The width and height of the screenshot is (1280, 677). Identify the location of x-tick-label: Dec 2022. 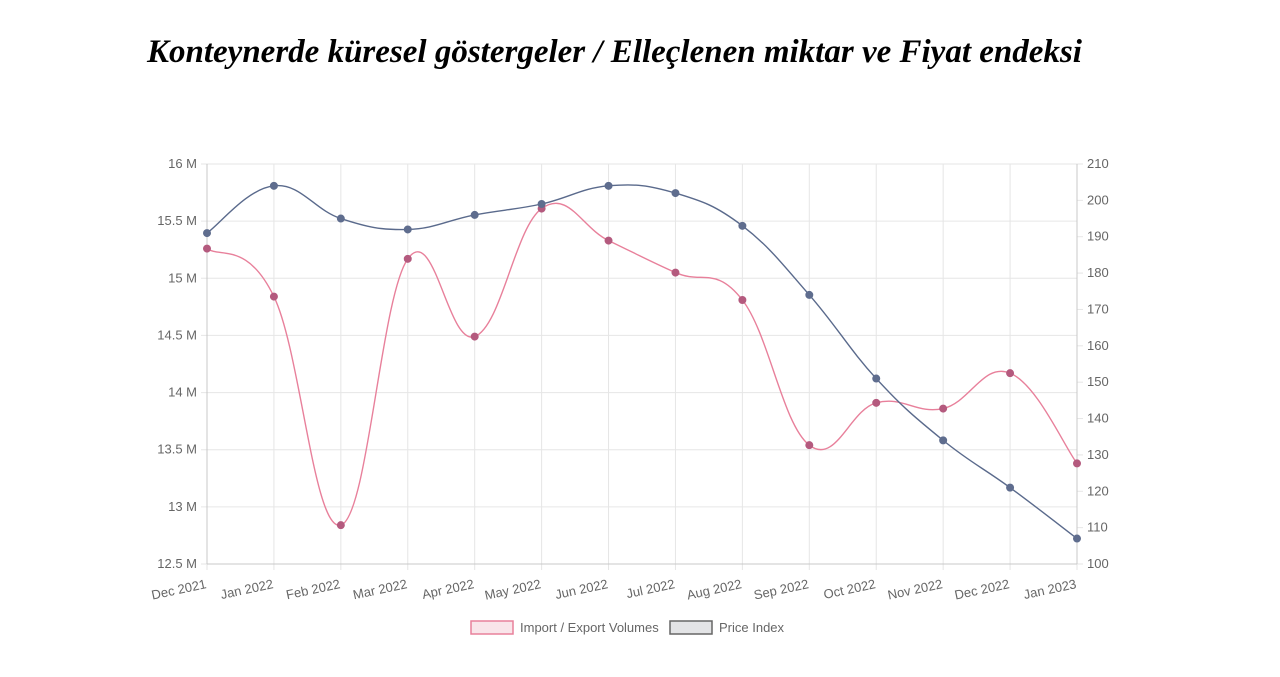
(982, 589).